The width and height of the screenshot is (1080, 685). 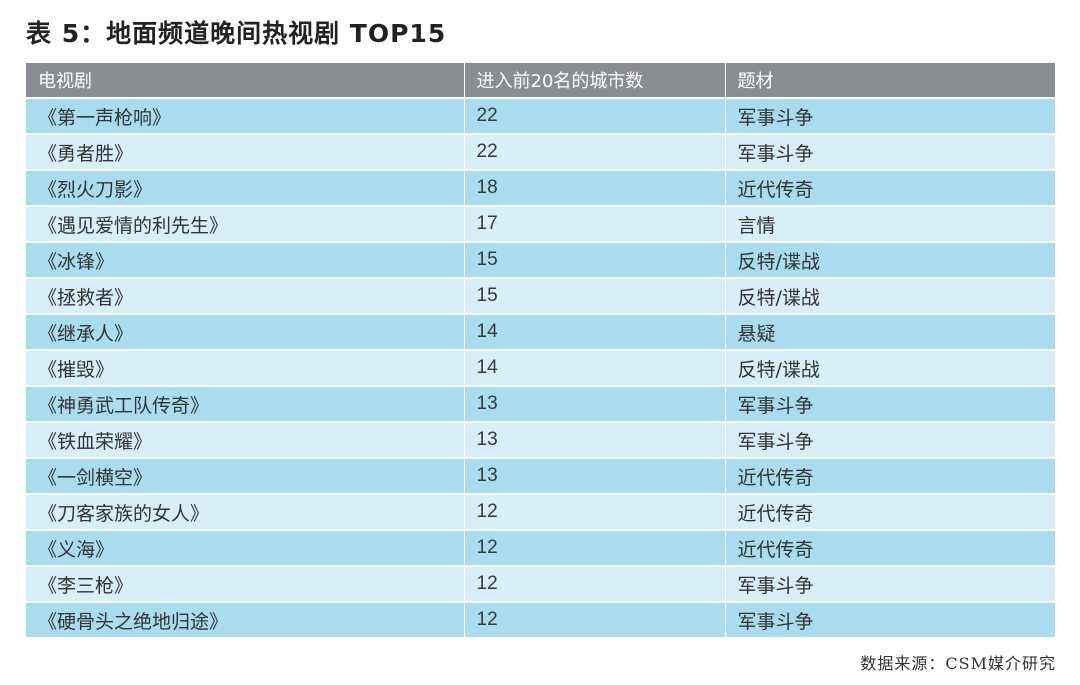 I want to click on genre-cell: 悬疑, so click(x=890, y=332).